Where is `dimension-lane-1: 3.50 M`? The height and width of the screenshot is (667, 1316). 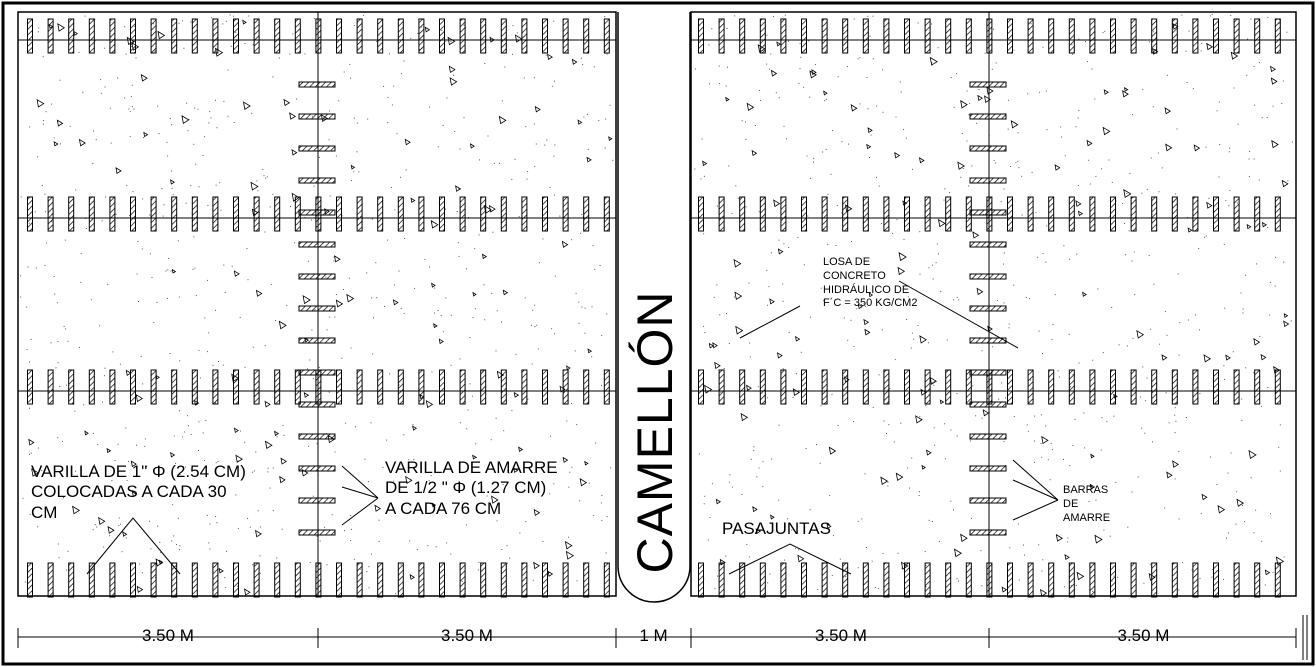 dimension-lane-1: 3.50 M is located at coordinates (168, 635).